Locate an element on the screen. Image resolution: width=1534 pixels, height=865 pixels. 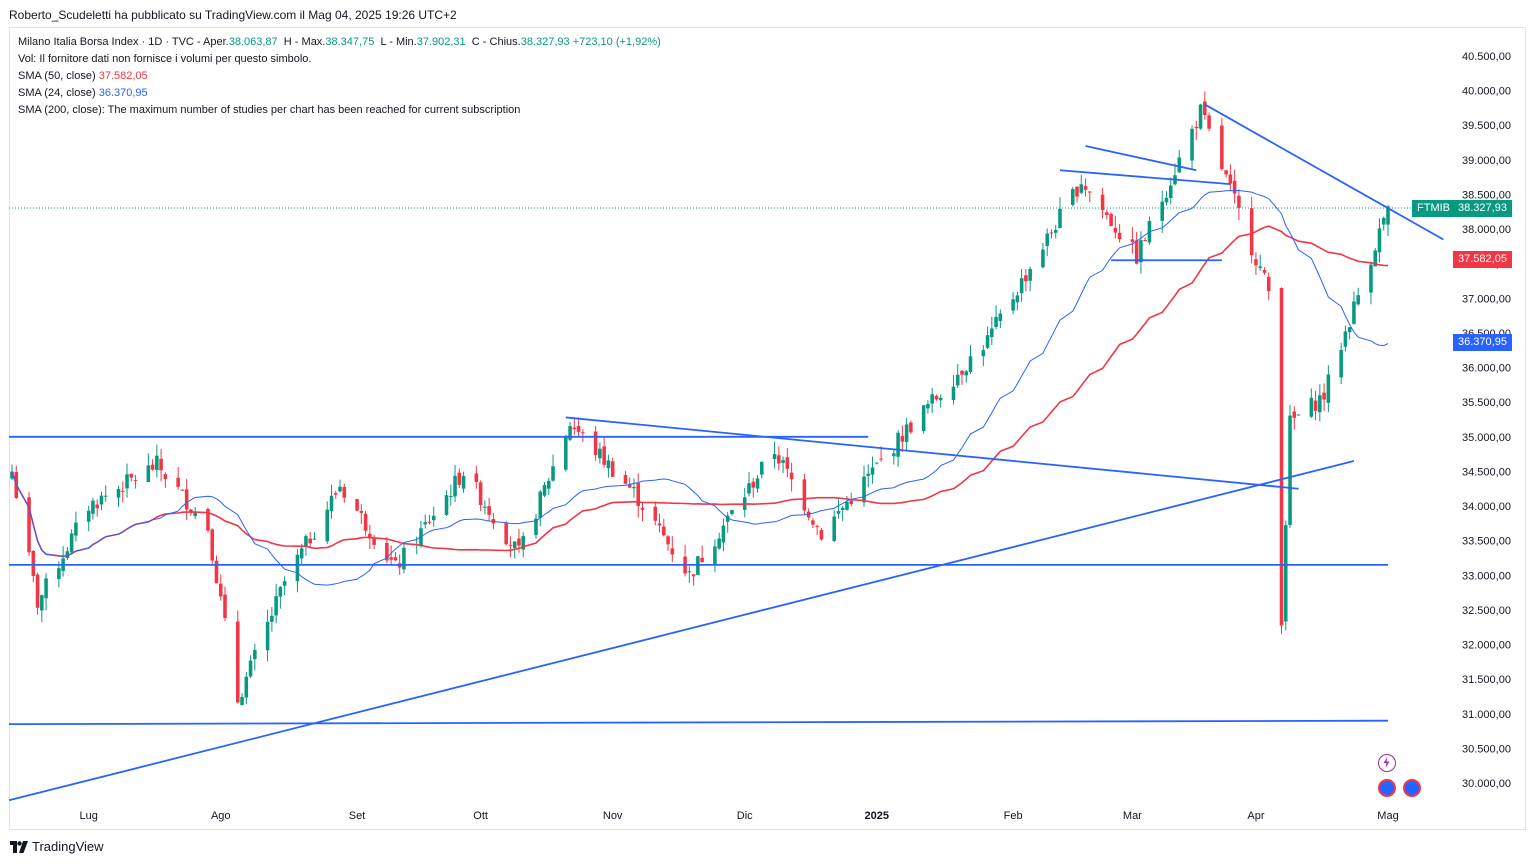
legend-l-label: L is located at coordinates (383, 42).